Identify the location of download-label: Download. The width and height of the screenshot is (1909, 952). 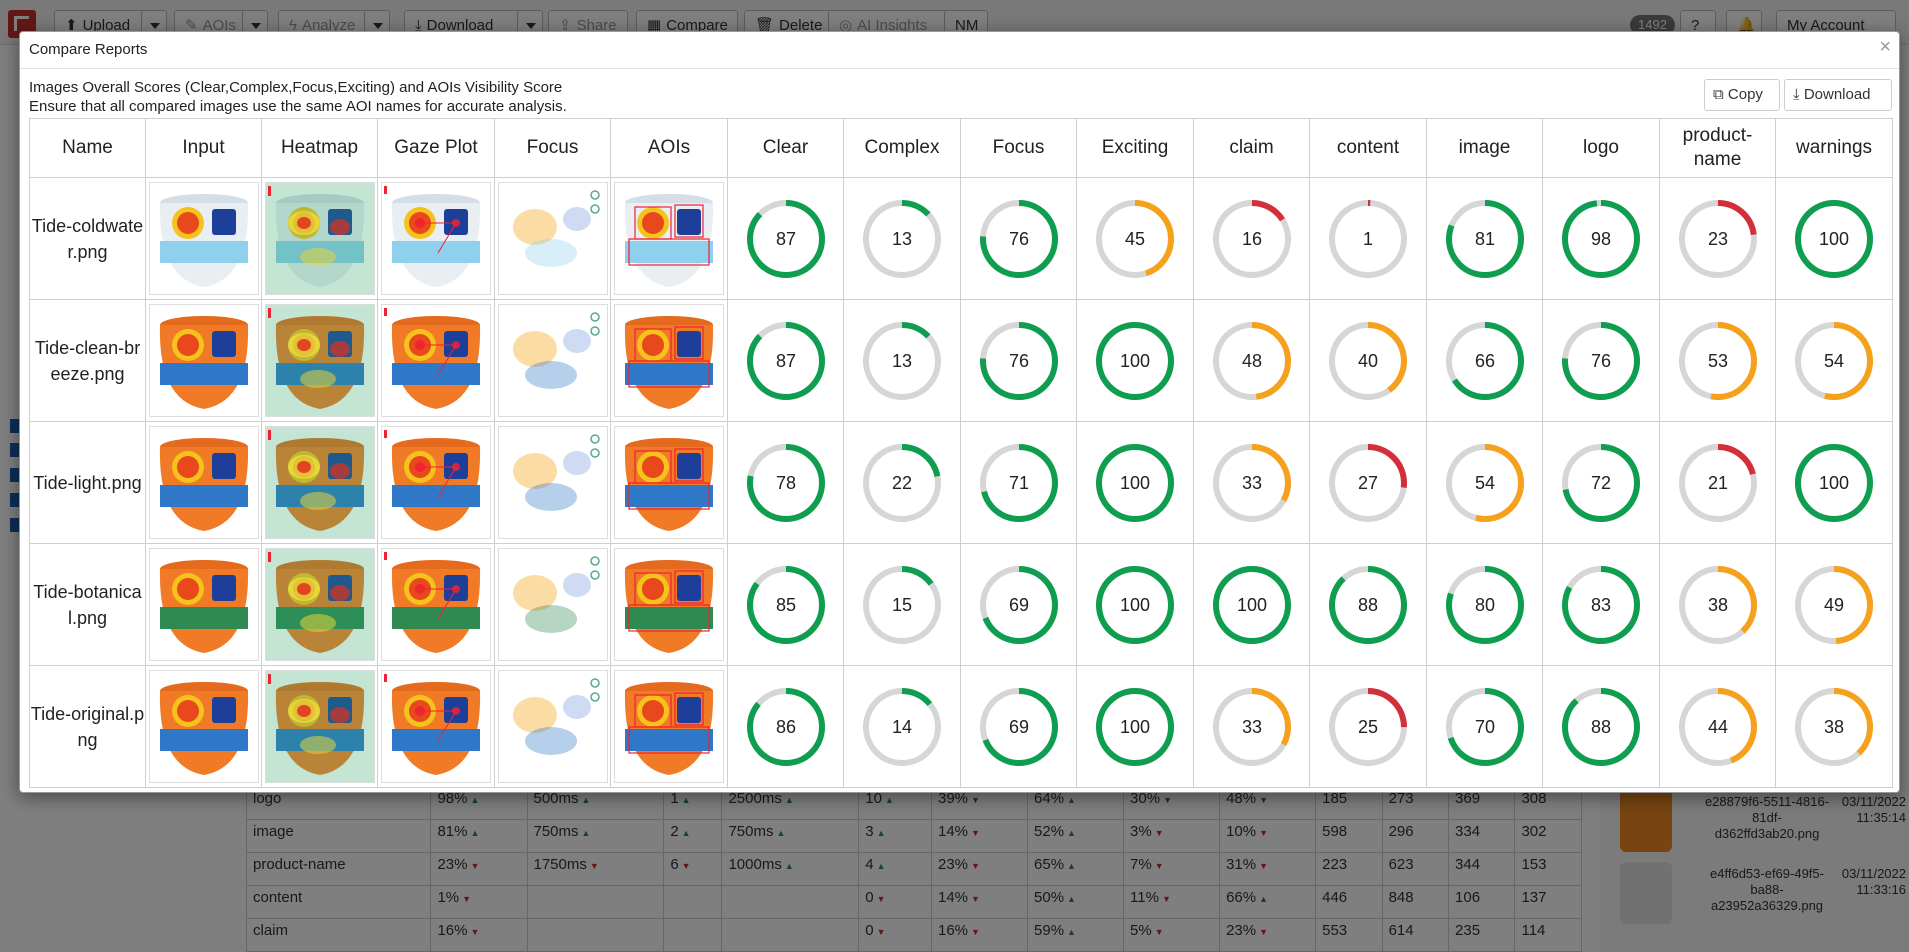
(1837, 94).